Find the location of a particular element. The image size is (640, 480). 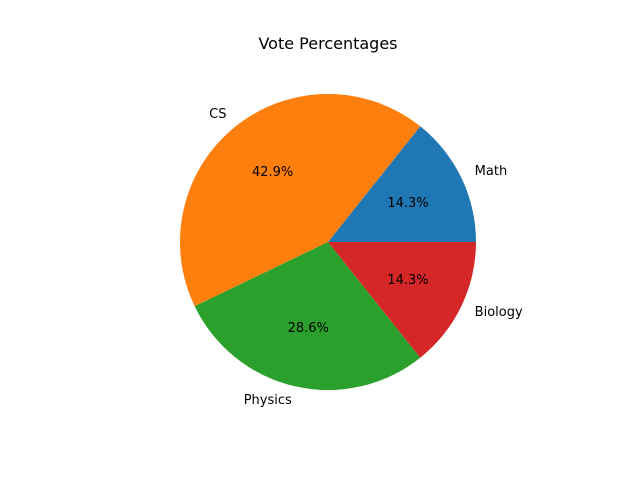

pie-slice-biology is located at coordinates (402, 300).